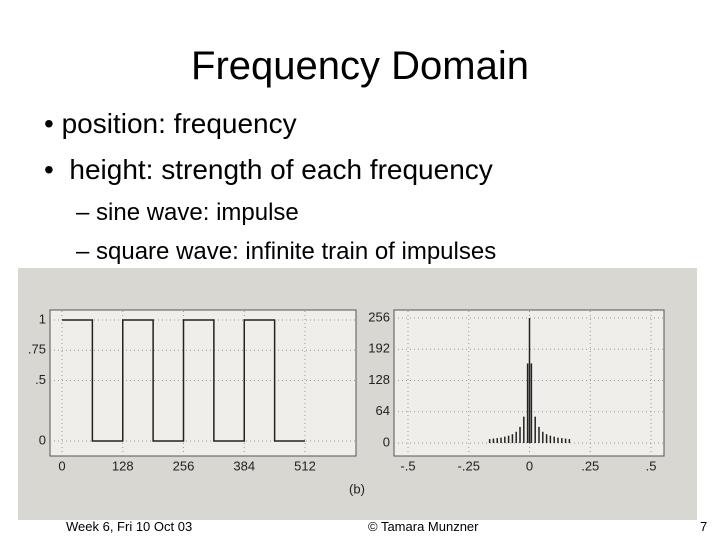 Image resolution: width=720 pixels, height=540 pixels. Describe the element at coordinates (423, 526) in the screenshot. I see `footer-center: © Tamara Munzner` at that location.